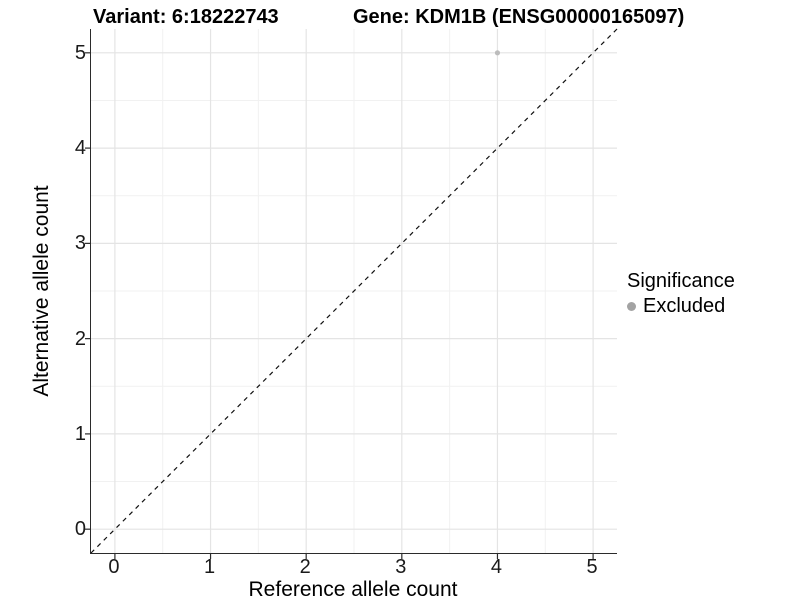 This screenshot has width=800, height=600. What do you see at coordinates (496, 567) in the screenshot?
I see `x-tick-label: 4` at bounding box center [496, 567].